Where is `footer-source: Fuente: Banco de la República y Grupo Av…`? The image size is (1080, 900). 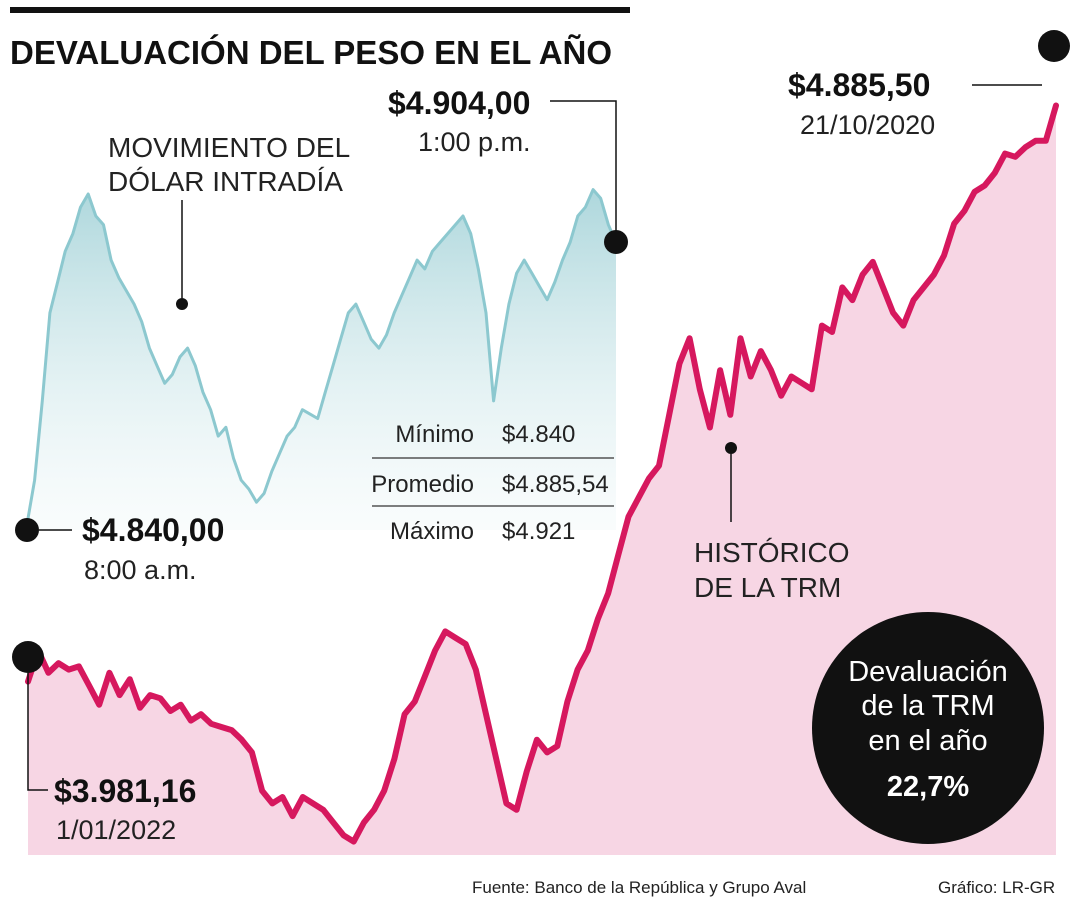
footer-source: Fuente: Banco de la República y Grupo Av… is located at coordinates (639, 887).